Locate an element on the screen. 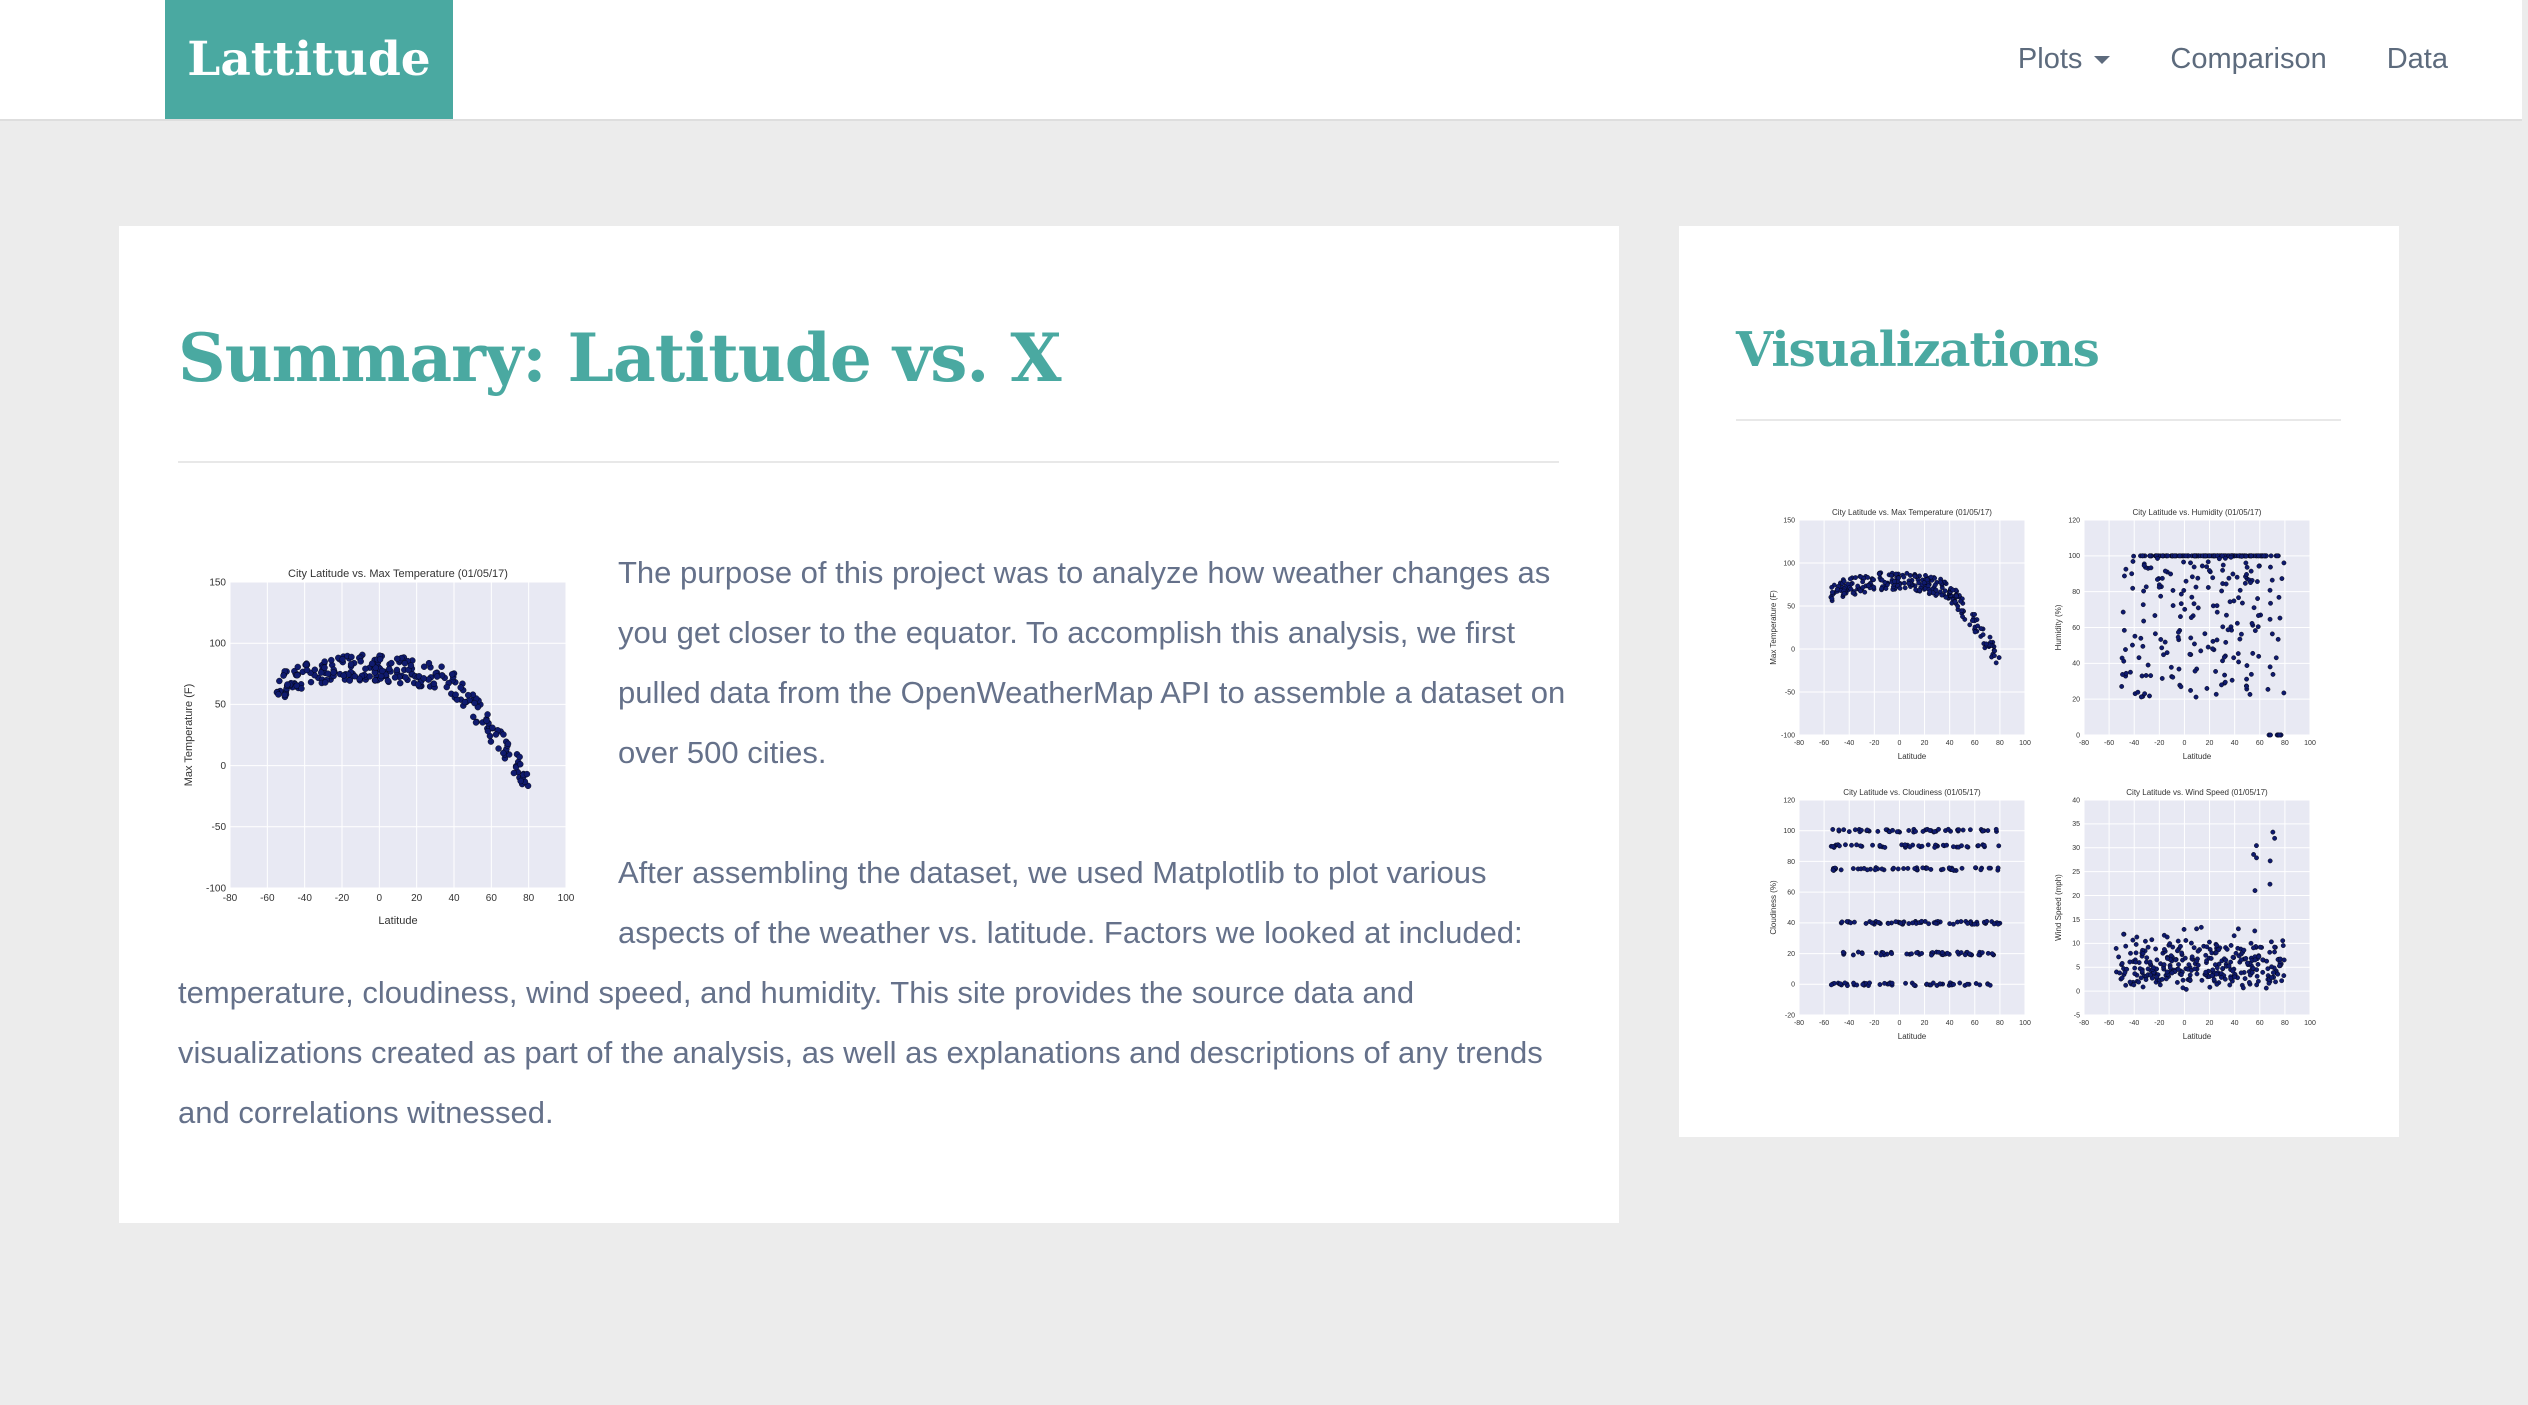  x-tick-label: -60 is located at coordinates (2109, 743).